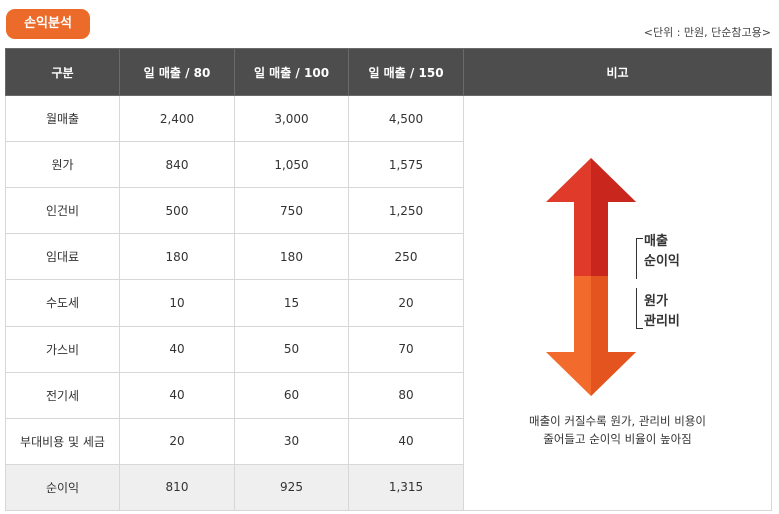 The width and height of the screenshot is (779, 514). What do you see at coordinates (617, 430) in the screenshot?
I see `remarks-caption: 매출이 커질수록 원가, 관리비 비용이 줄어들고 순이익 비율이 높아짐` at bounding box center [617, 430].